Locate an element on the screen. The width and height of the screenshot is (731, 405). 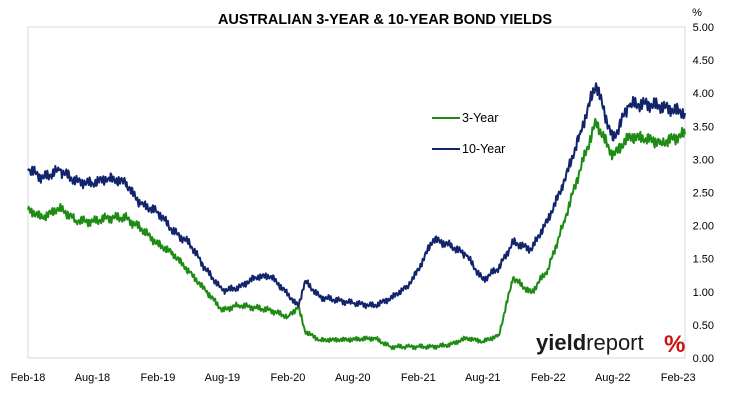
x-tick-label: Feb-22 is located at coordinates (548, 378).